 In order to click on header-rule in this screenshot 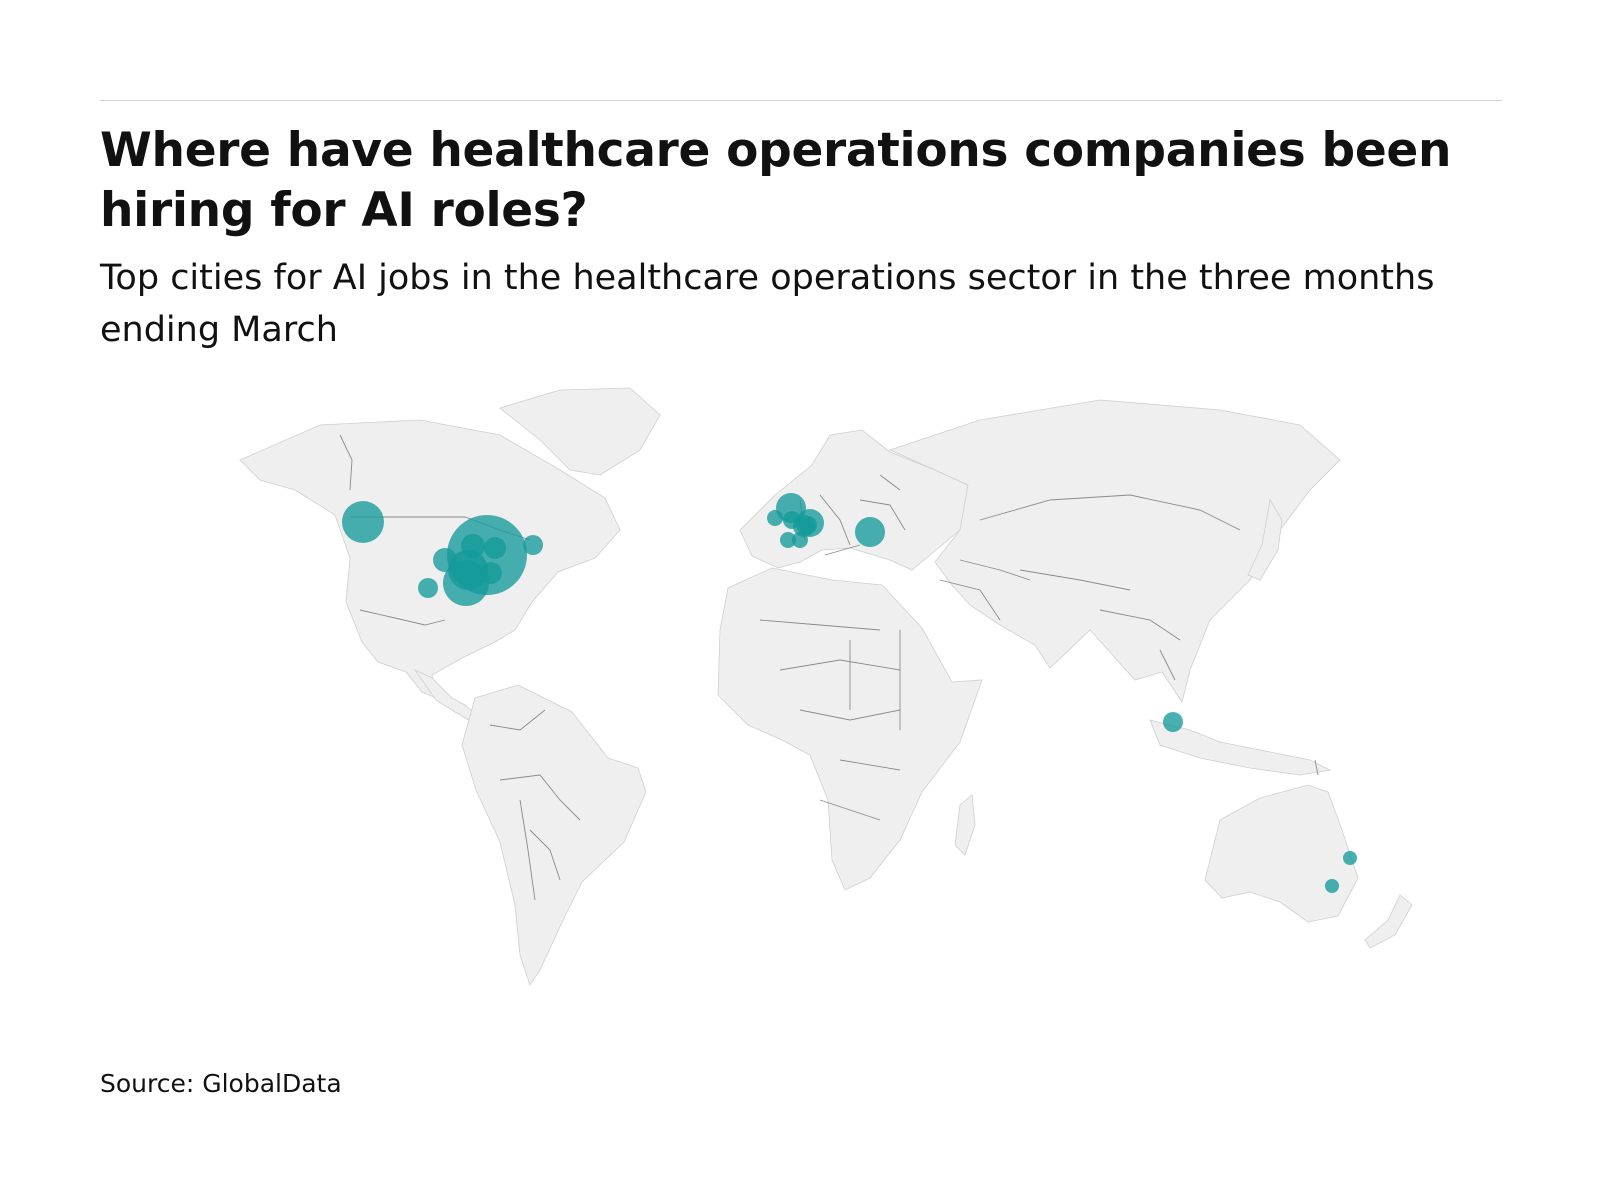, I will do `click(801, 100)`.